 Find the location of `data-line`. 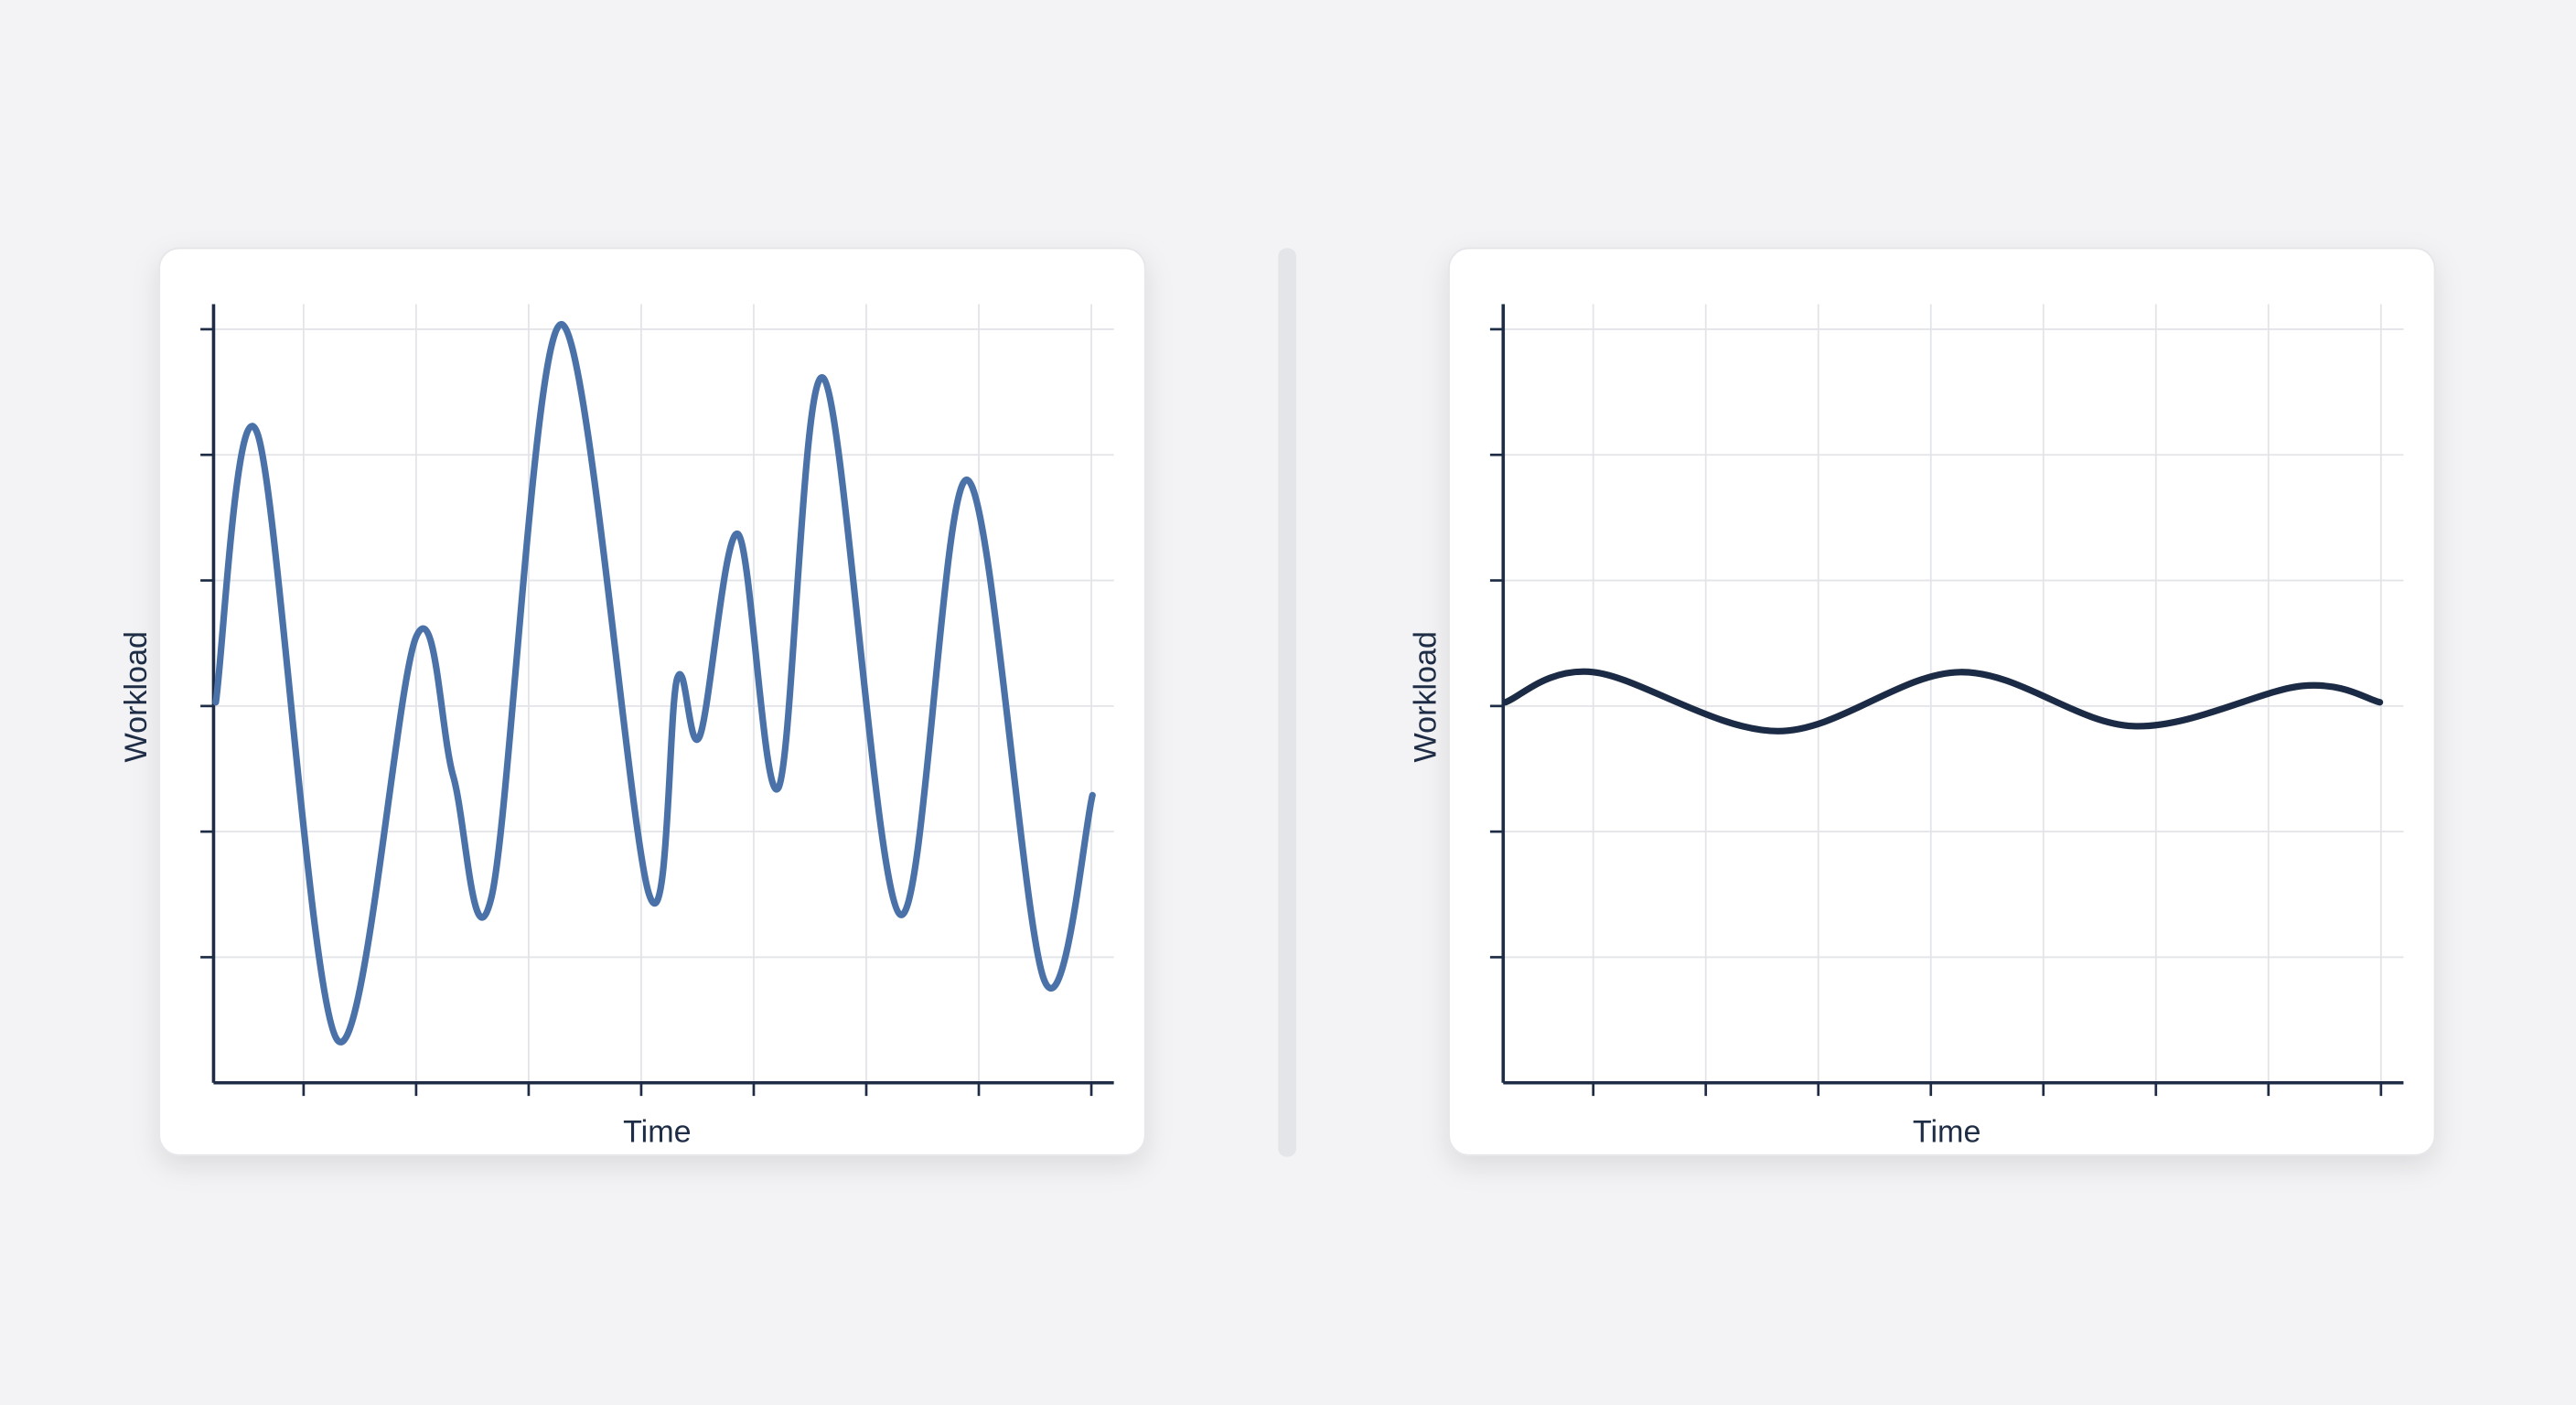

data-line is located at coordinates (1943, 702).